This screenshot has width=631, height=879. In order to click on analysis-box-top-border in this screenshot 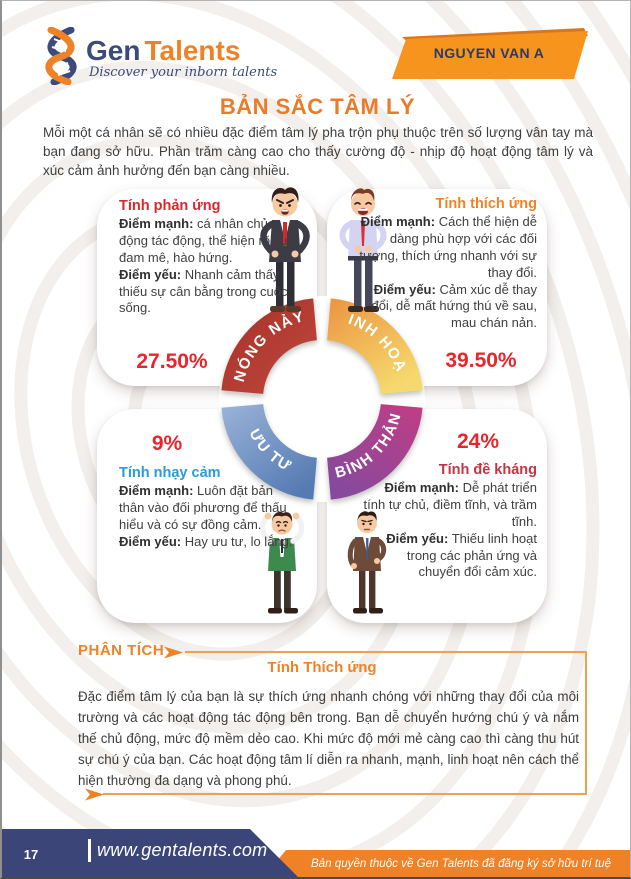, I will do `click(386, 652)`.